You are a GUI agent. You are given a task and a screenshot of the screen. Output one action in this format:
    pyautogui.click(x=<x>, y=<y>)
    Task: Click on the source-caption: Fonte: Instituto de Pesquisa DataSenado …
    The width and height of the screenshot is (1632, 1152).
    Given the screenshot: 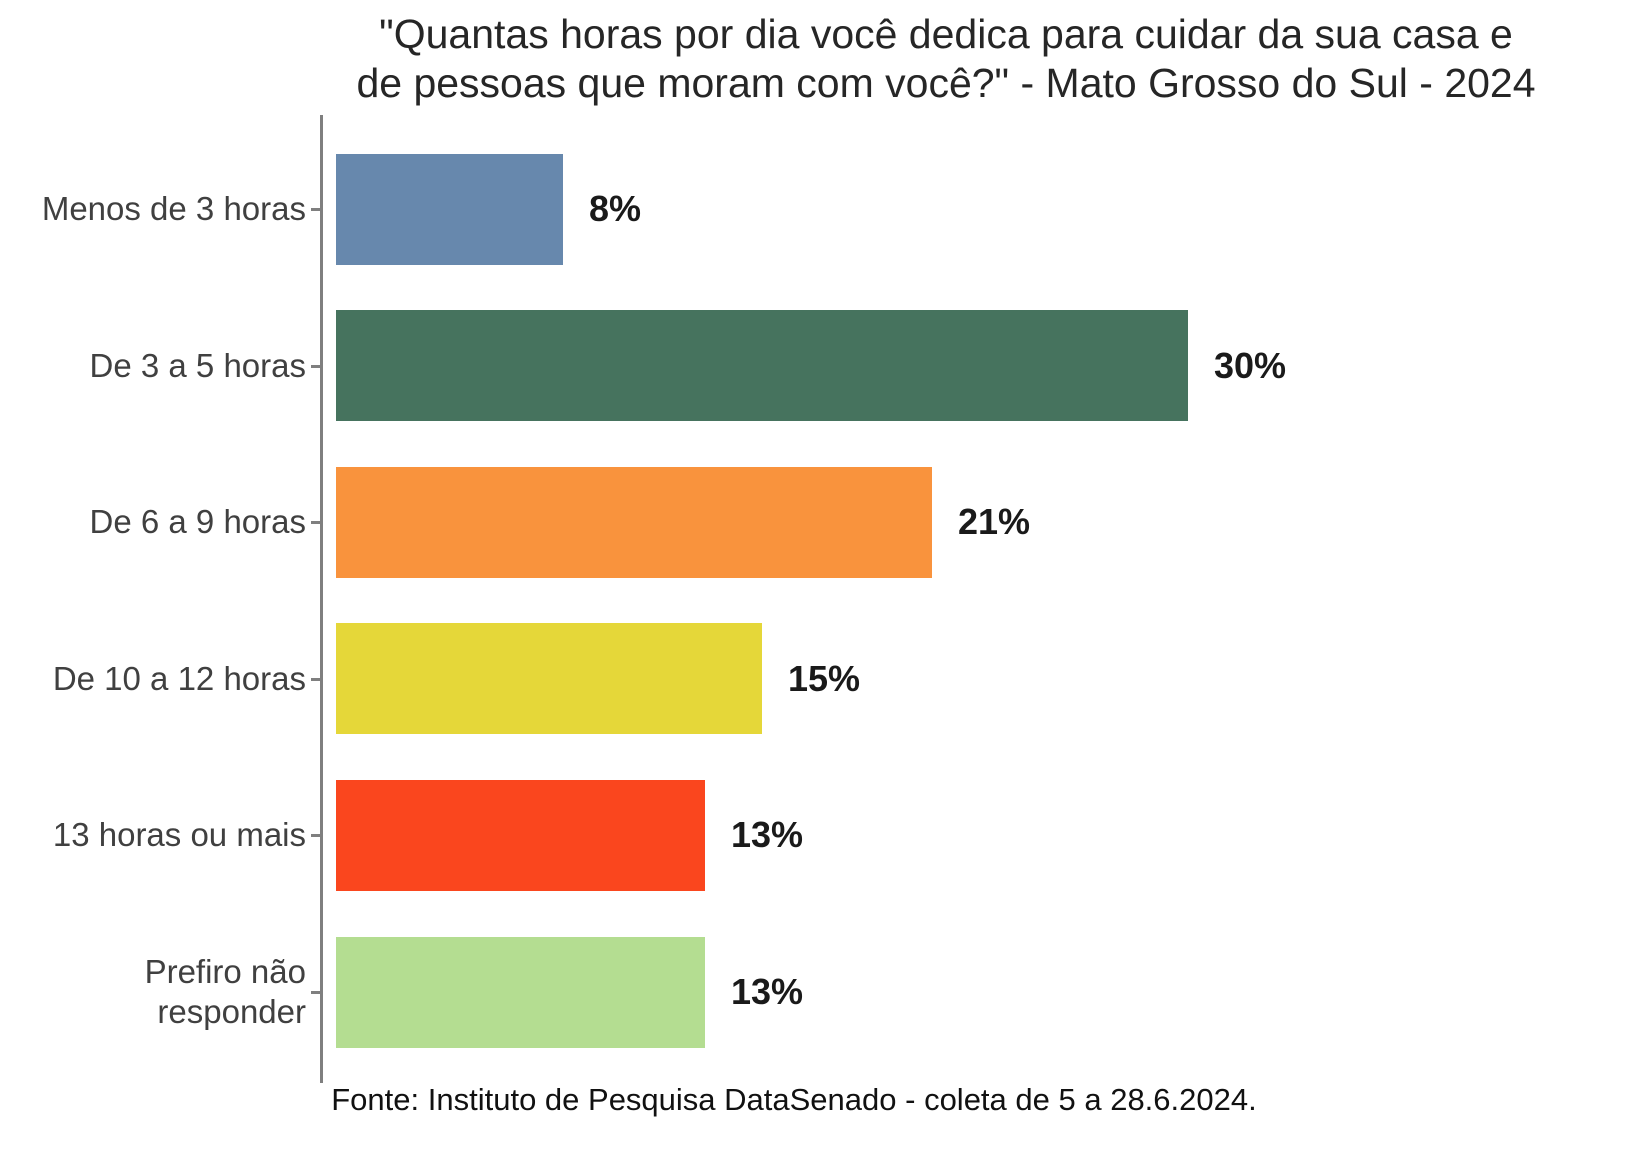 What is the action you would take?
    pyautogui.click(x=794, y=1099)
    